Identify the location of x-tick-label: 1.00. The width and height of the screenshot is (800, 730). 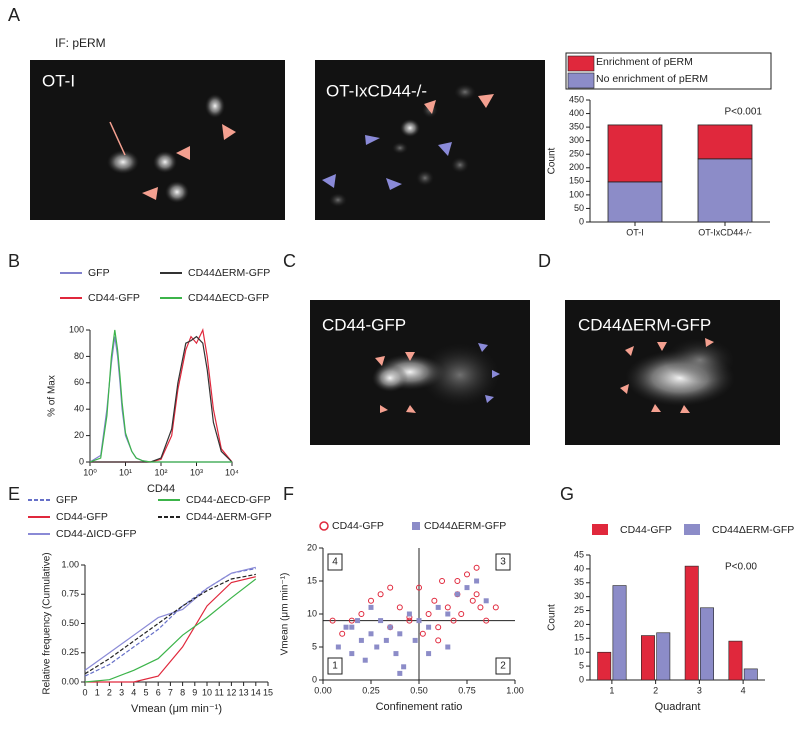
(515, 690).